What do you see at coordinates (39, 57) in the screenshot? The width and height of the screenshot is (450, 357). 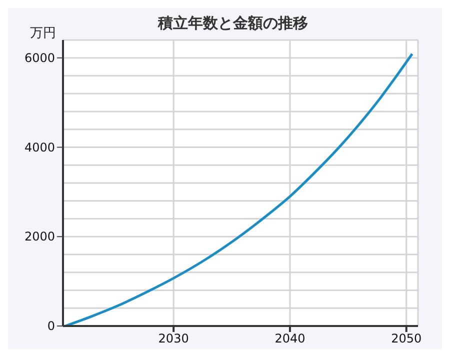 I see `y-tick-label: 6000` at bounding box center [39, 57].